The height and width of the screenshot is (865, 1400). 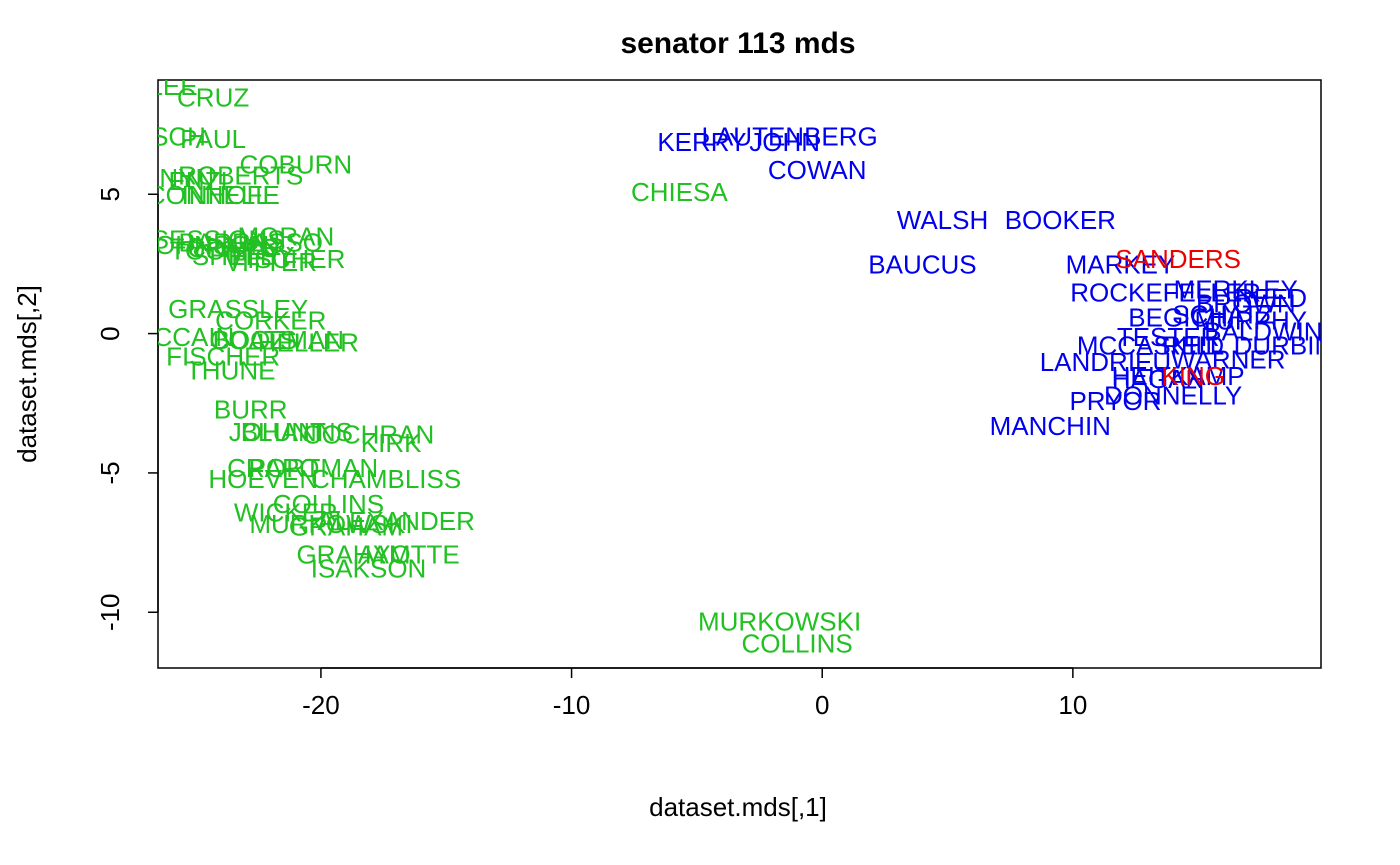 I want to click on point-label-isakson: ISAKSON, so click(x=369, y=568).